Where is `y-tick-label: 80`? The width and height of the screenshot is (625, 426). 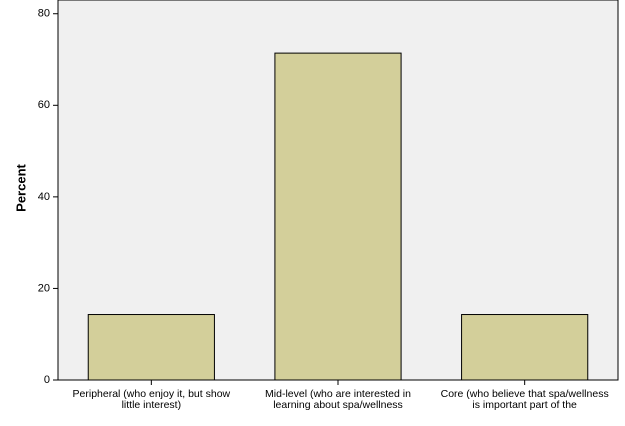
y-tick-label: 80 is located at coordinates (44, 14).